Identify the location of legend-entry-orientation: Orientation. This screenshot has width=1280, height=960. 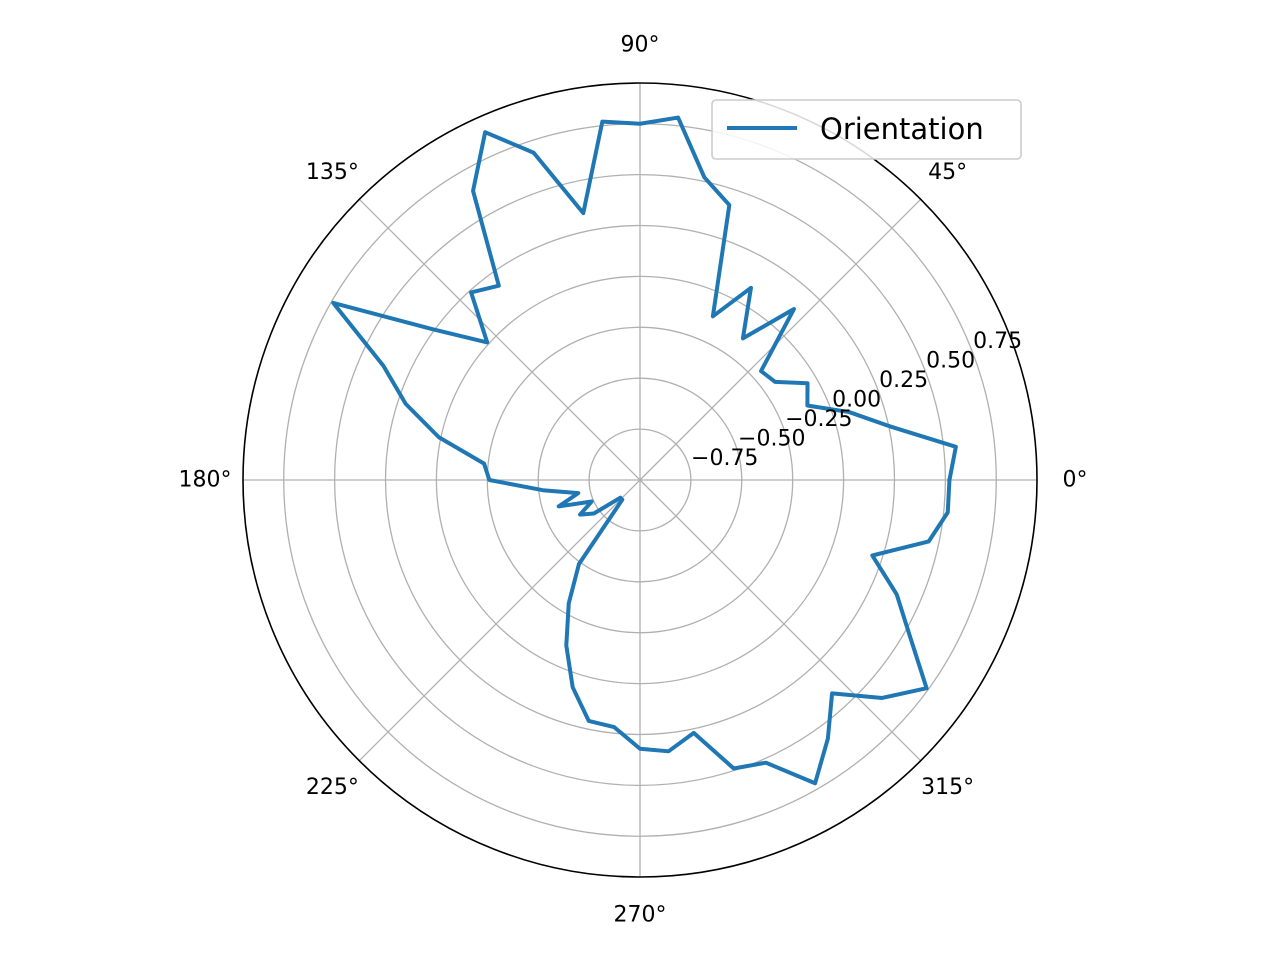
(902, 129).